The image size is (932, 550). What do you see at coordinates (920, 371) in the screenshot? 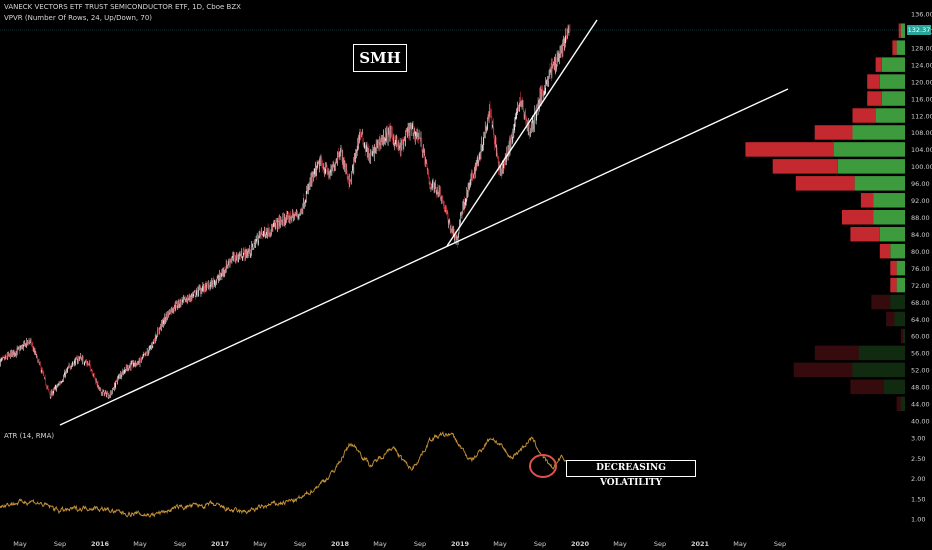
I see `price-tick-label: 52.00` at bounding box center [920, 371].